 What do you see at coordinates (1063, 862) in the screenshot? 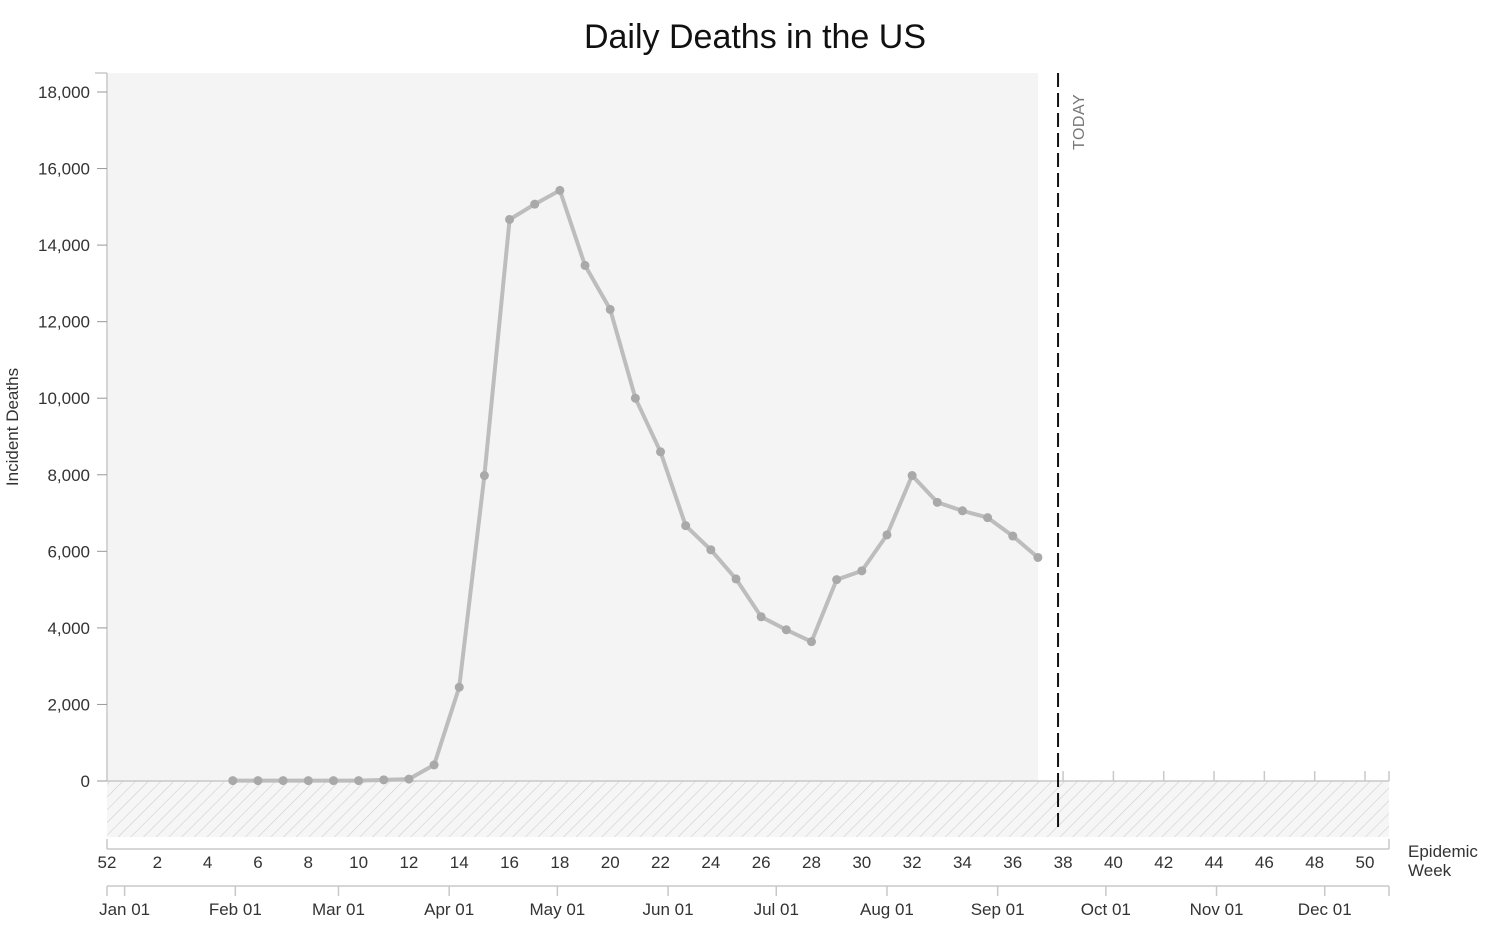
I see `week-tick-label: 38` at bounding box center [1063, 862].